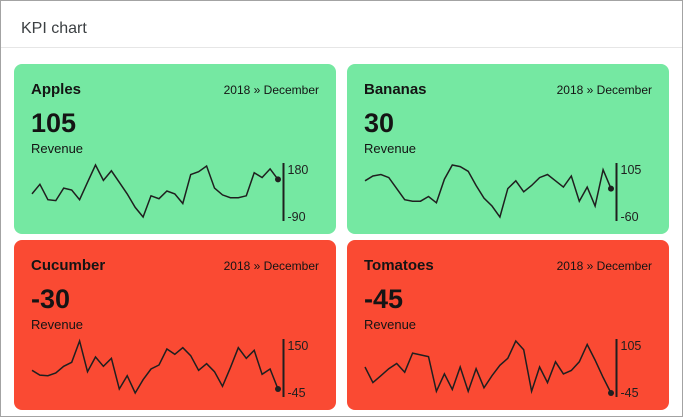  I want to click on card-title: Apples, so click(56, 89).